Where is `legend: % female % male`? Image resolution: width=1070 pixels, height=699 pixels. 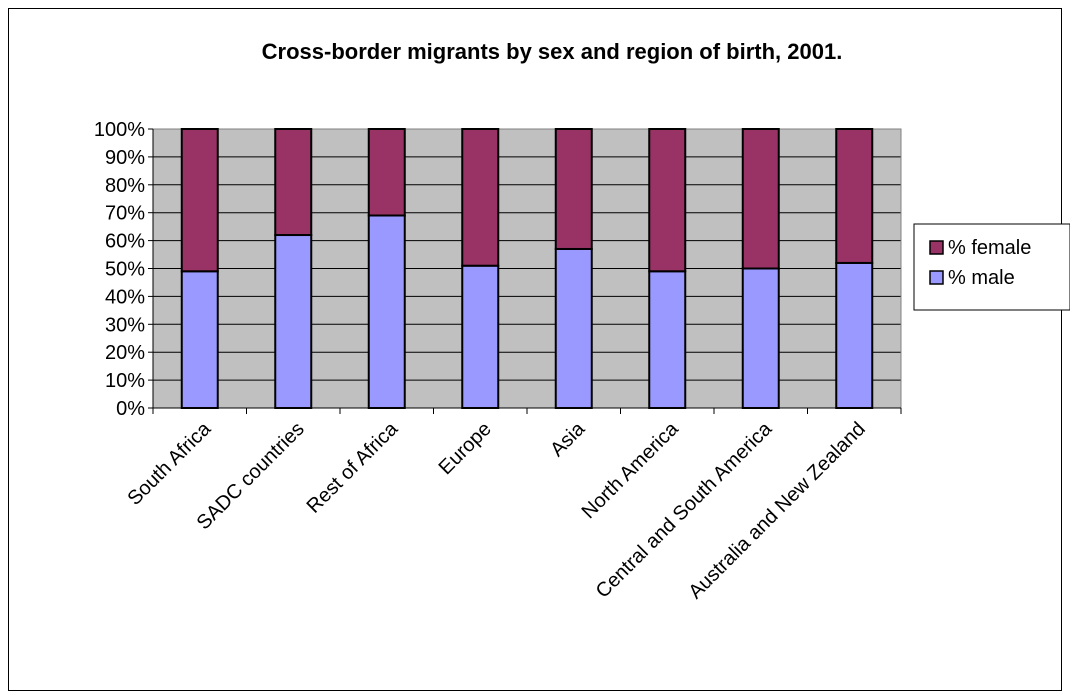 legend: % female % male is located at coordinates (991, 267).